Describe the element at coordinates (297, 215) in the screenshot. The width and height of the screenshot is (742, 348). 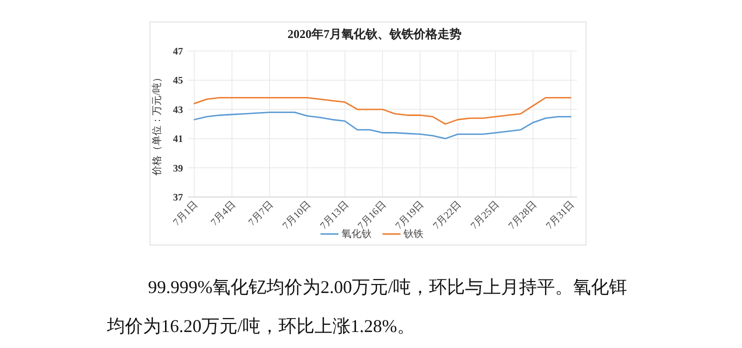
I see `x-tick-label: 7月10日` at that location.